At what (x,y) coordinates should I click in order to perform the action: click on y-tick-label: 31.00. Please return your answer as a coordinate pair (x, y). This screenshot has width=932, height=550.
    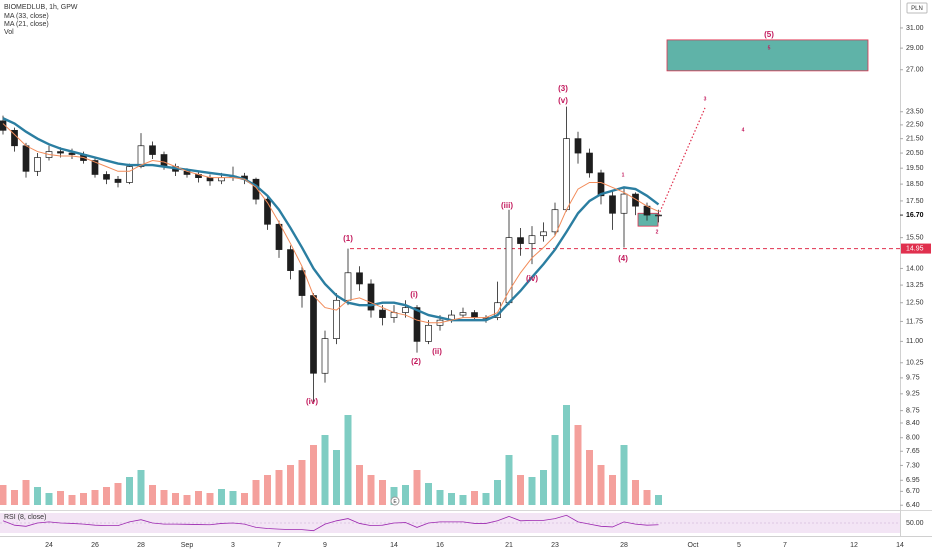
    Looking at the image, I should click on (915, 28).